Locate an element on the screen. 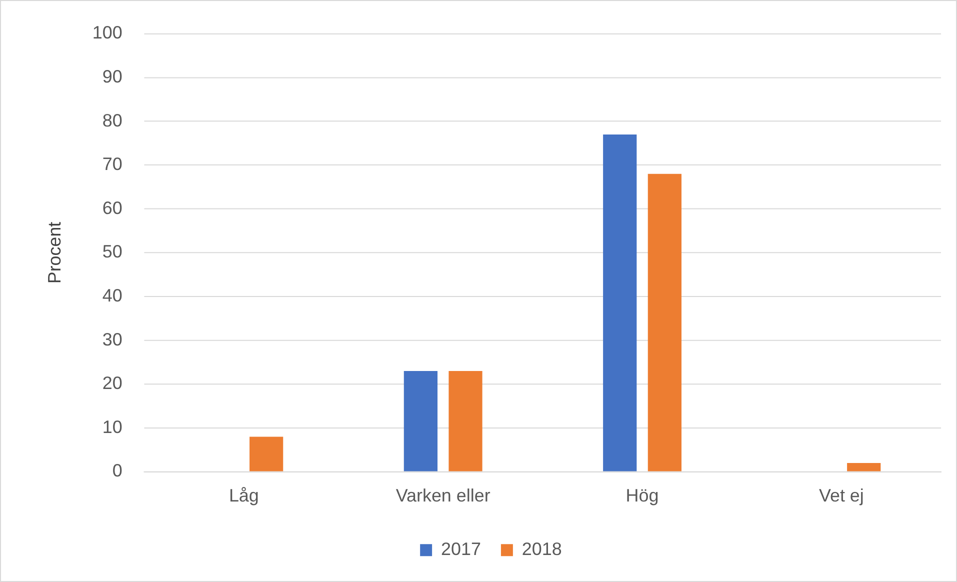  y-tick-label: 100 is located at coordinates (107, 32).